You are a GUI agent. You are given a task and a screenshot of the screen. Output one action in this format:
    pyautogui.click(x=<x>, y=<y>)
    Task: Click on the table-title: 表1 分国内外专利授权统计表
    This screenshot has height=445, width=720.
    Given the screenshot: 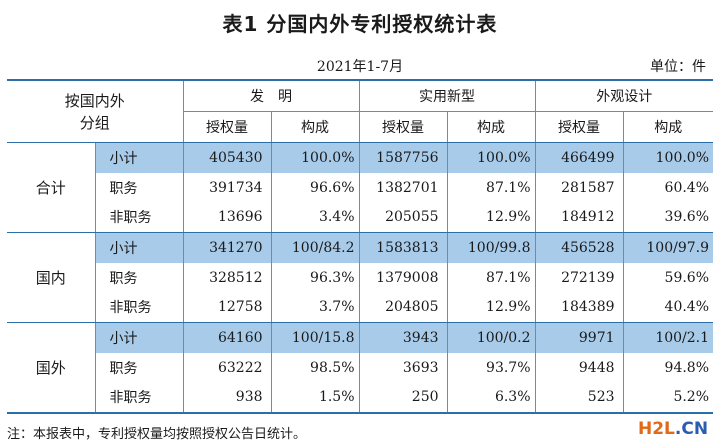 What is the action you would take?
    pyautogui.click(x=360, y=24)
    